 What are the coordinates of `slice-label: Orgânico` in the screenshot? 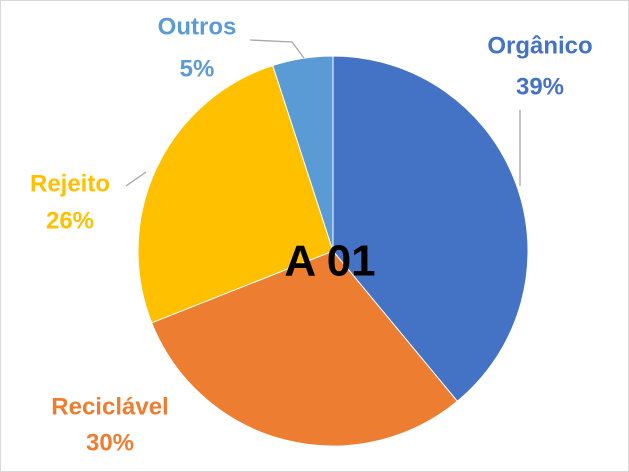 It's located at (539, 45).